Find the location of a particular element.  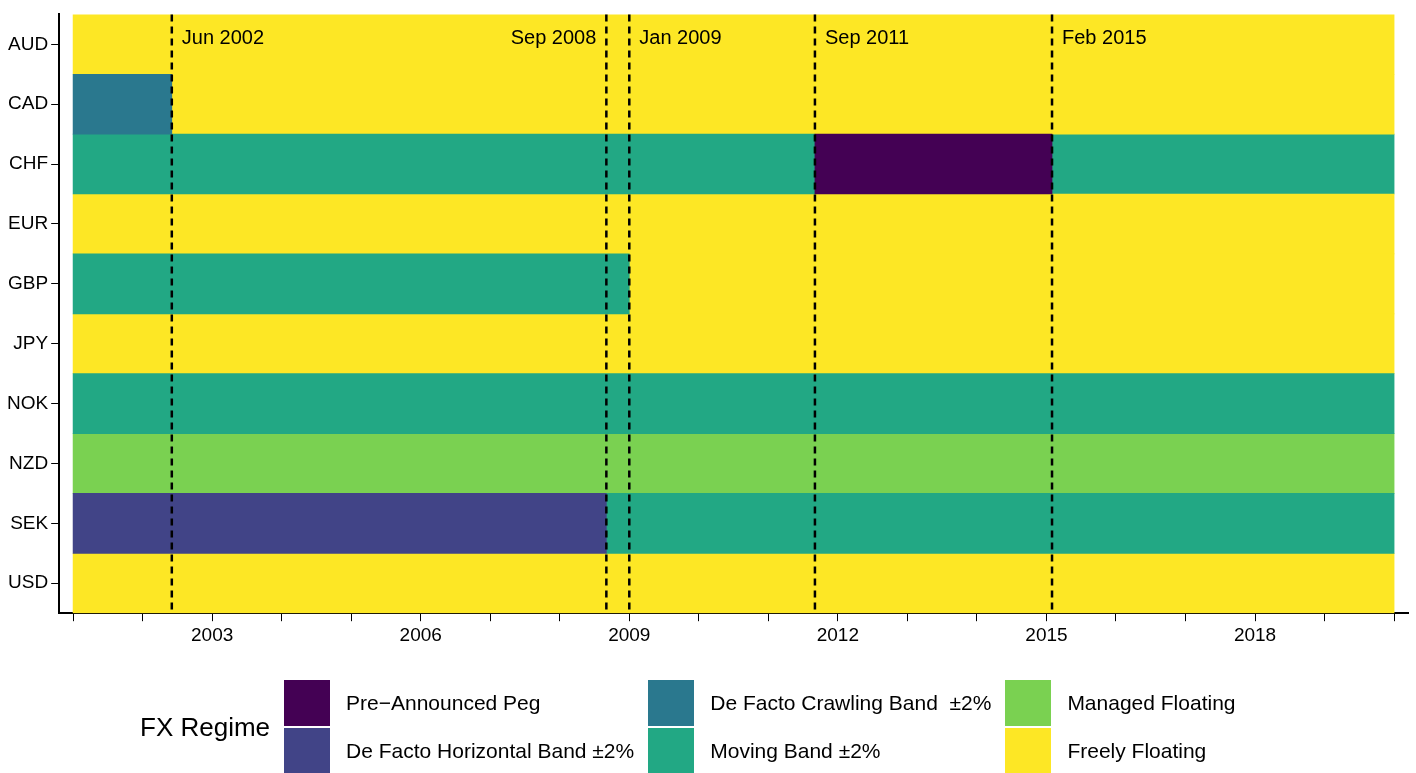

legend-label: Managed Floating is located at coordinates (1151, 703).